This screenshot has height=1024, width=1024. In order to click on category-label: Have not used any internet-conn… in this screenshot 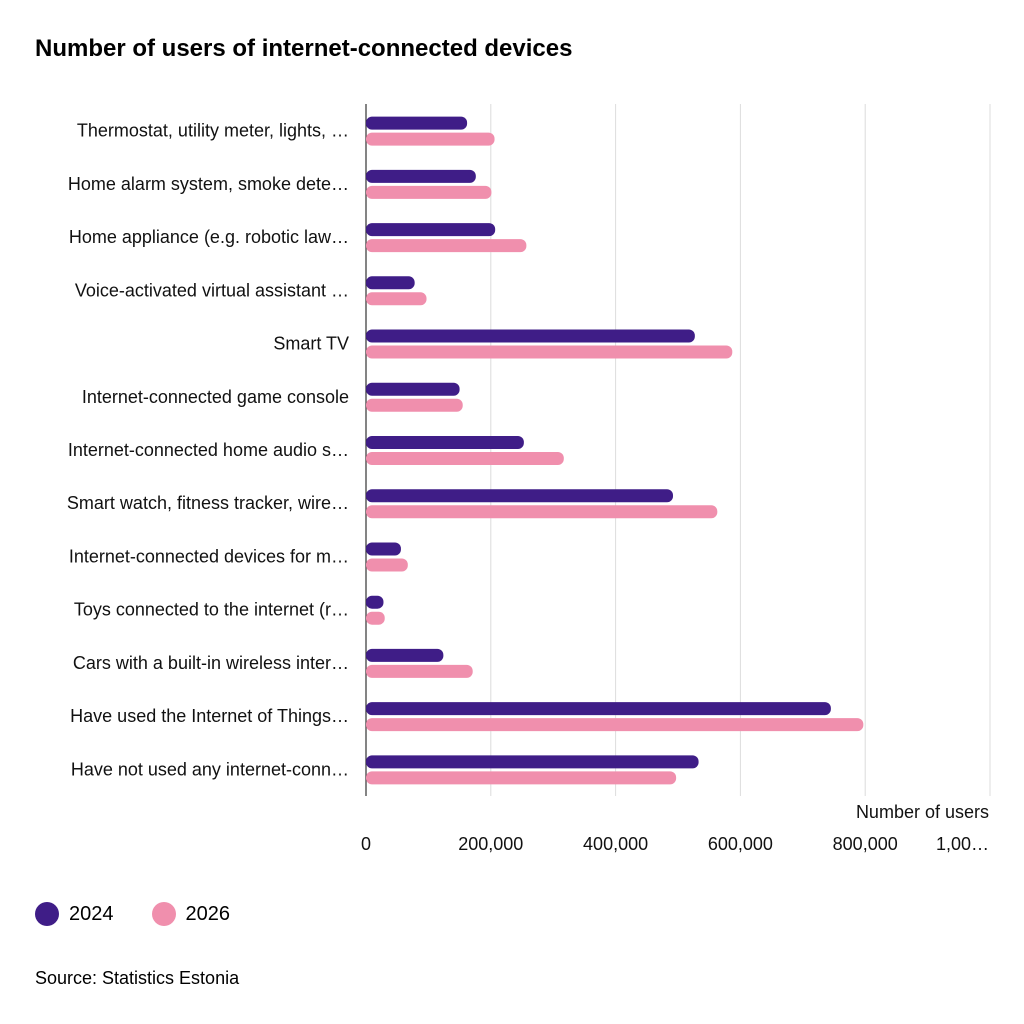, I will do `click(210, 769)`.